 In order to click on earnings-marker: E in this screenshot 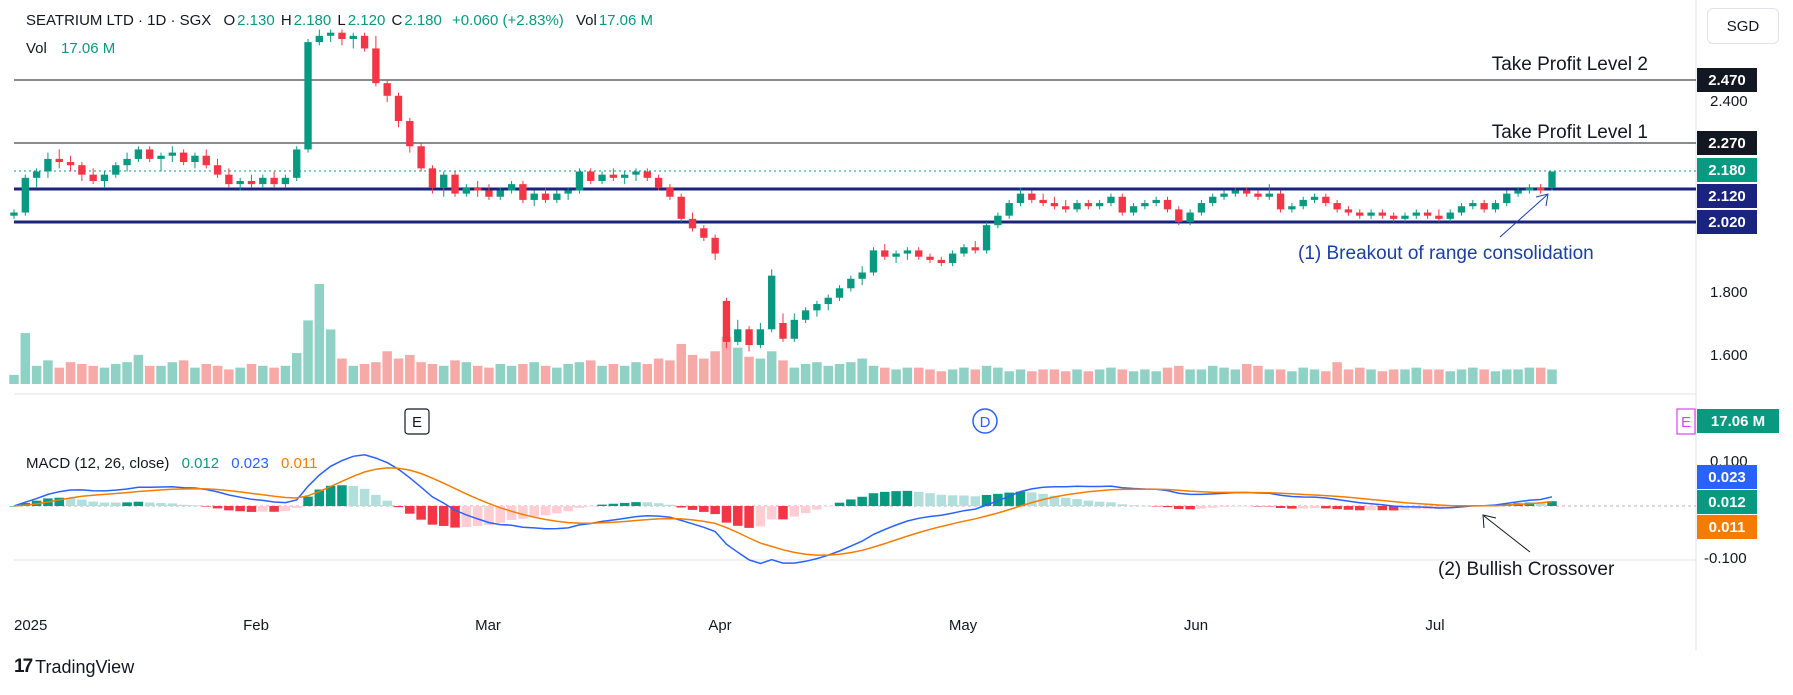, I will do `click(417, 421)`.